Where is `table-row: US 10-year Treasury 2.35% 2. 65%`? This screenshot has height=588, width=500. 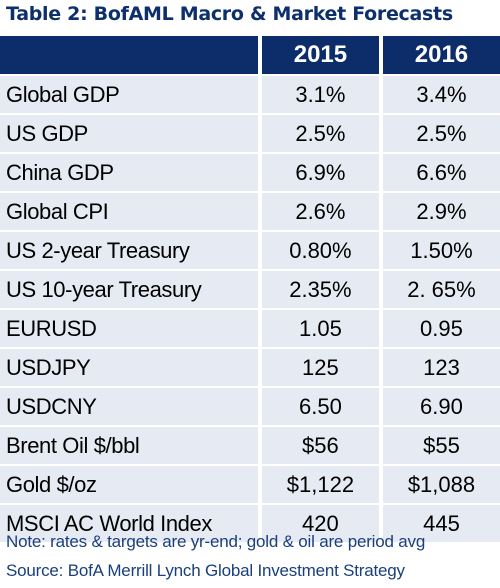
table-row: US 10-year Treasury 2.35% 2. 65% is located at coordinates (250, 289).